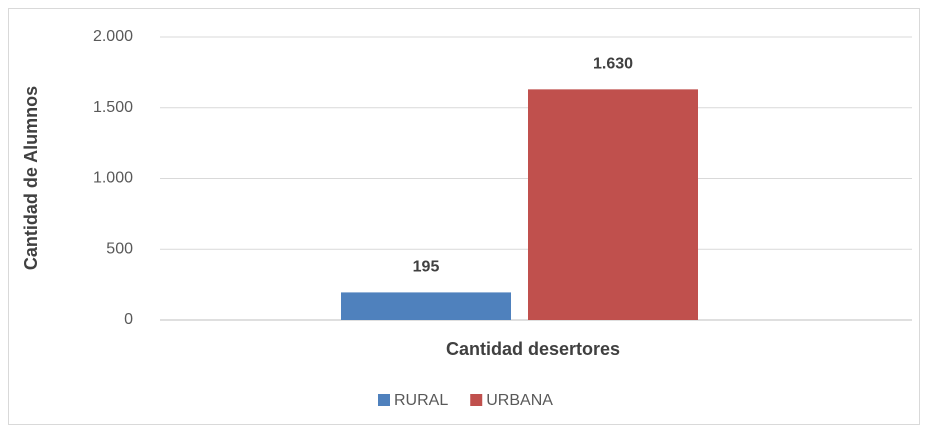 This screenshot has width=929, height=432. Describe the element at coordinates (113, 107) in the screenshot. I see `y-tick-label: 1.500` at that location.